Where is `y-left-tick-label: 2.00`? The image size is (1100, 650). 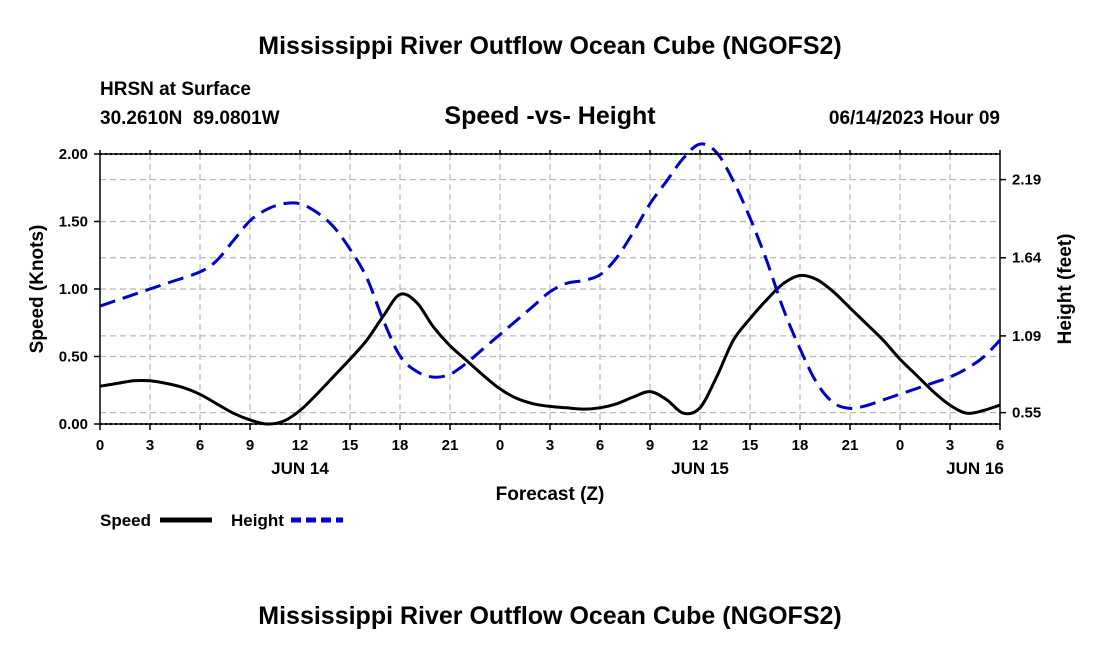 y-left-tick-label: 2.00 is located at coordinates (73, 154).